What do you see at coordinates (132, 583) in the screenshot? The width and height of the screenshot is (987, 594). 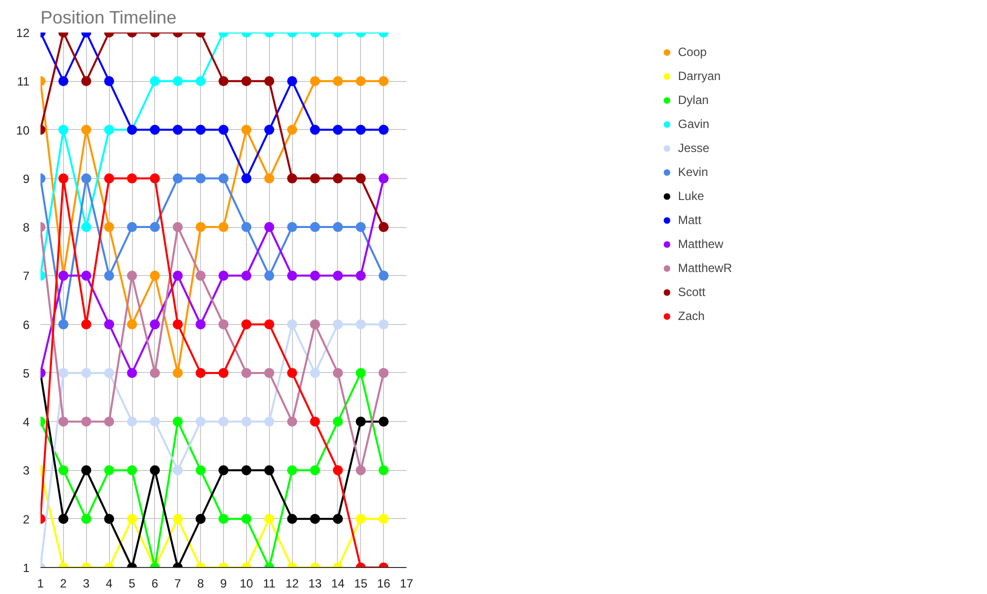 I see `x-tick-label: 5` at bounding box center [132, 583].